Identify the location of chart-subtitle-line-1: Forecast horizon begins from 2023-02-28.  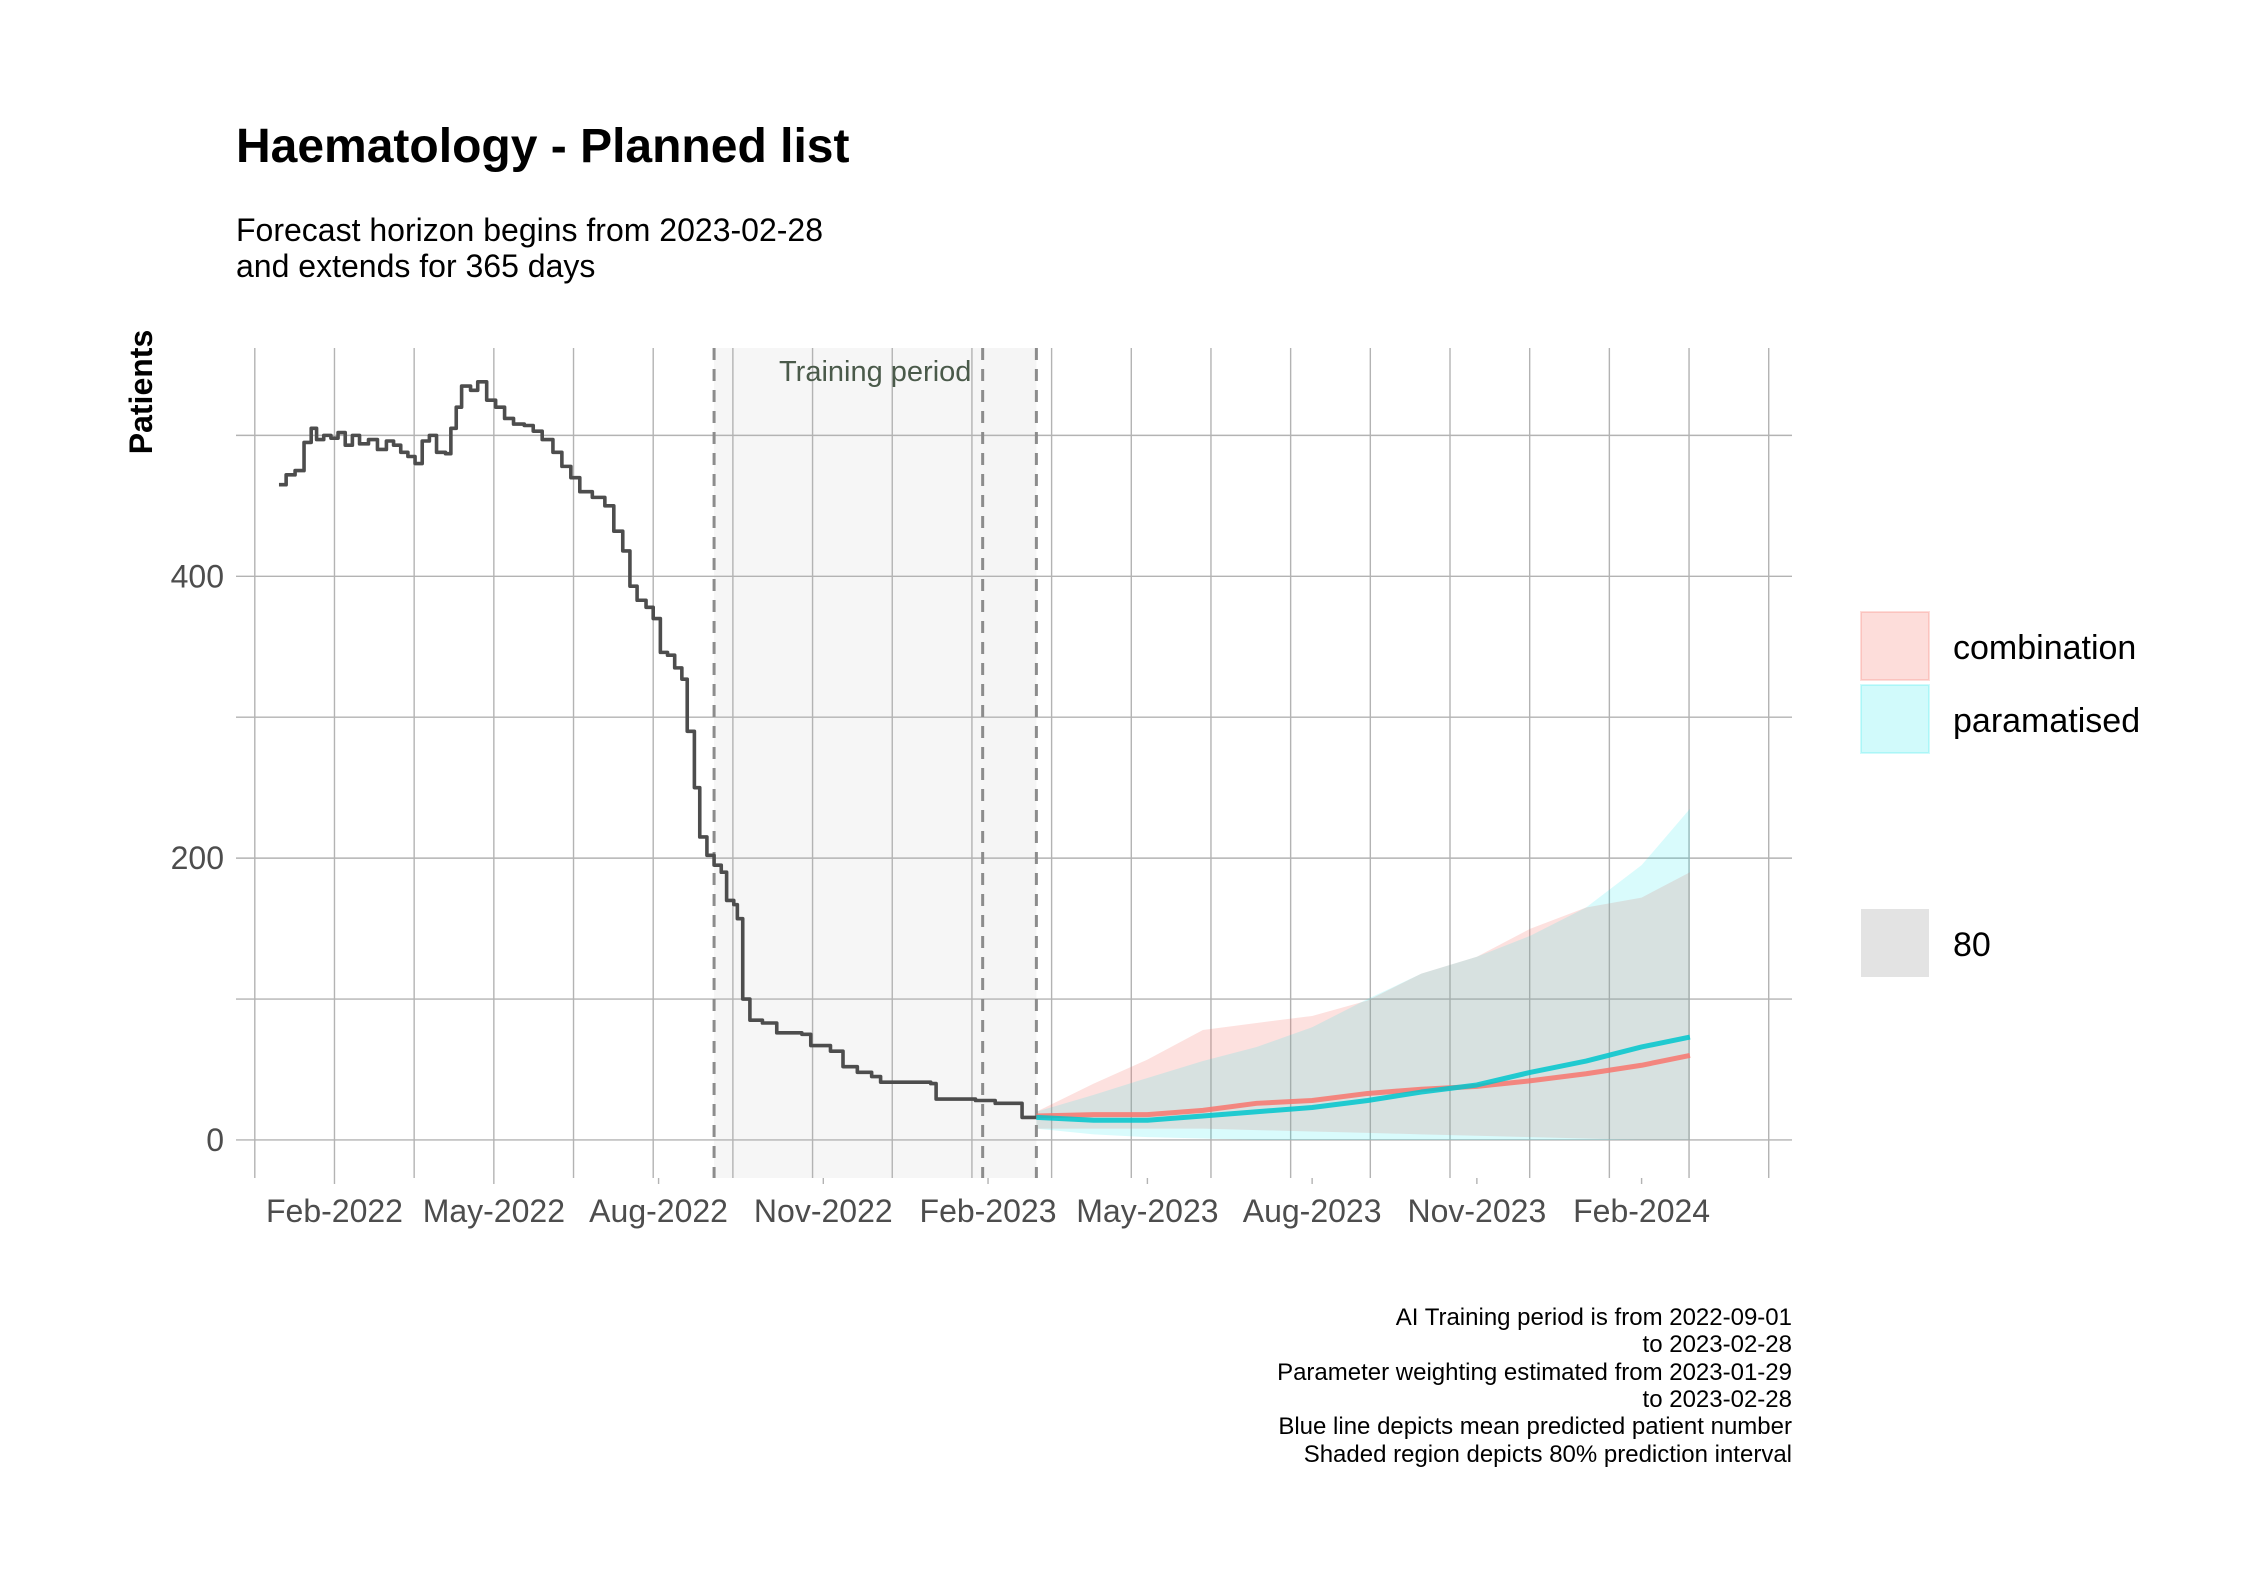
(529, 230).